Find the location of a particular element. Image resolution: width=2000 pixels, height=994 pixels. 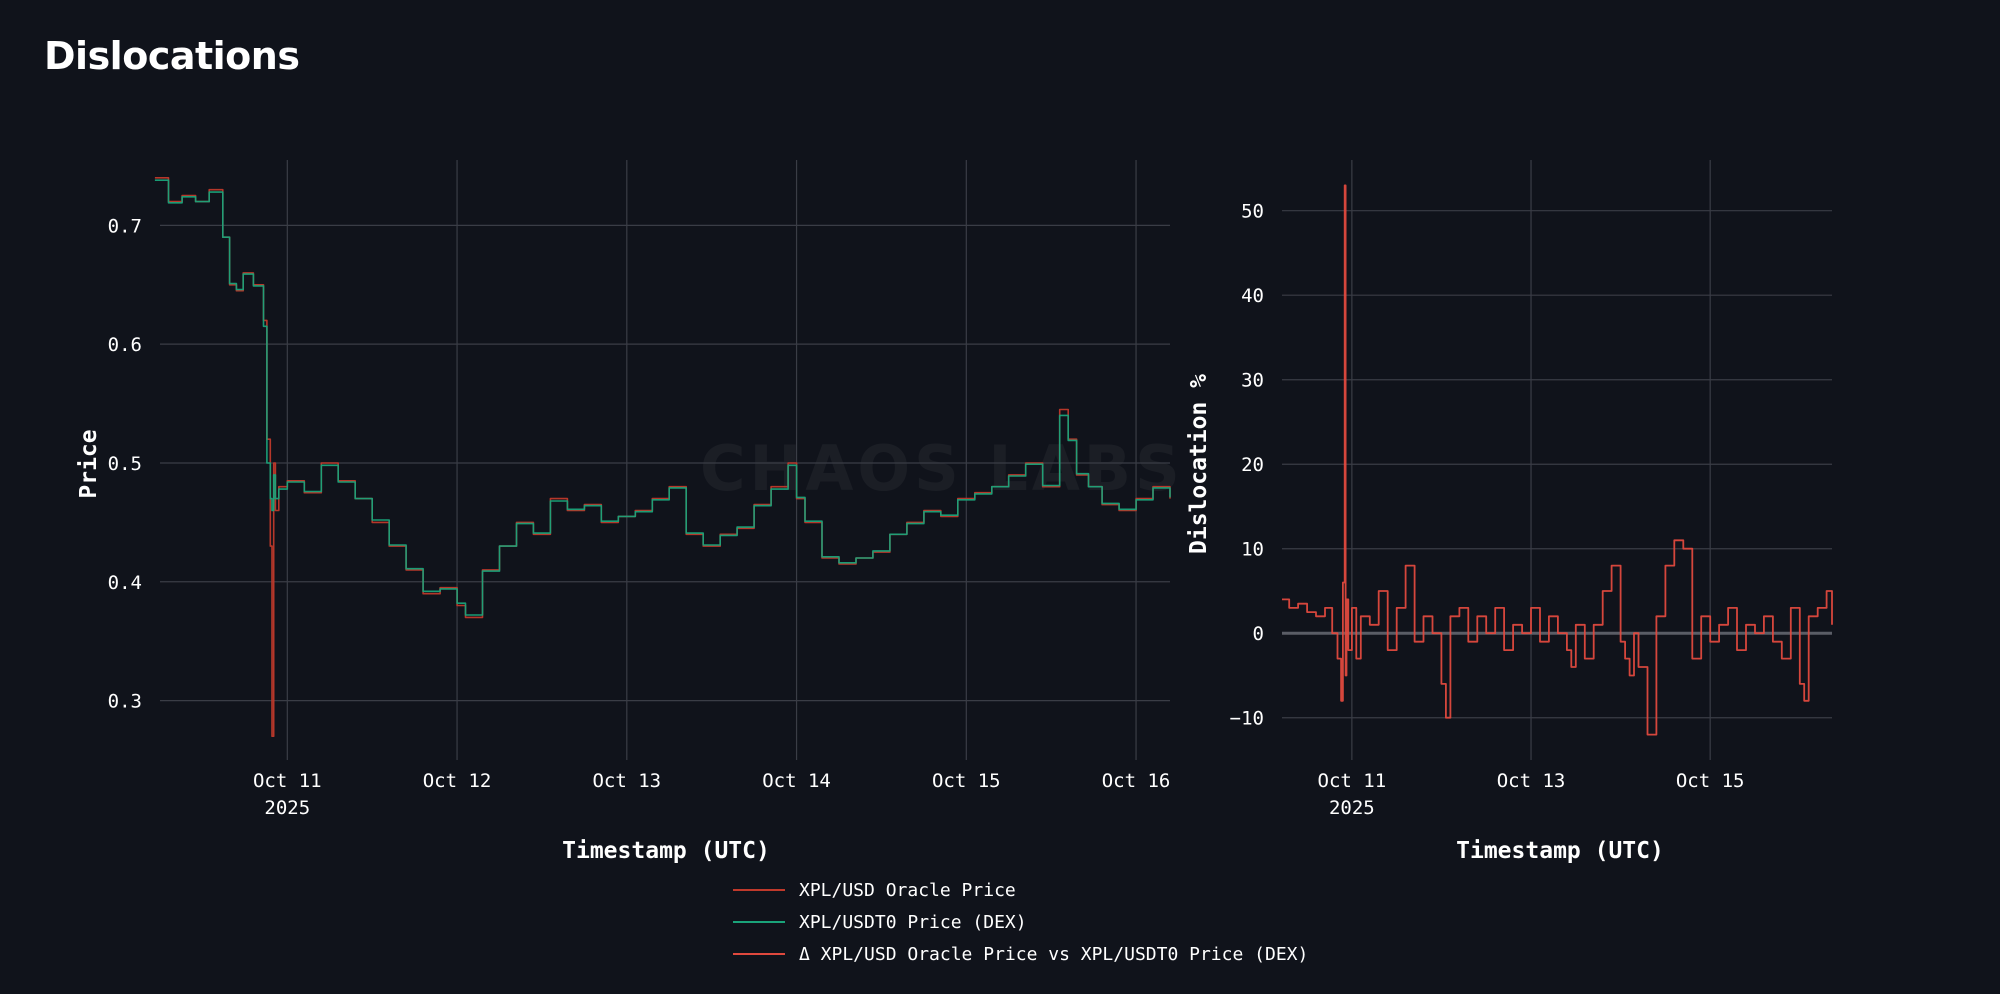

legend-swatch-delta is located at coordinates (759, 954).